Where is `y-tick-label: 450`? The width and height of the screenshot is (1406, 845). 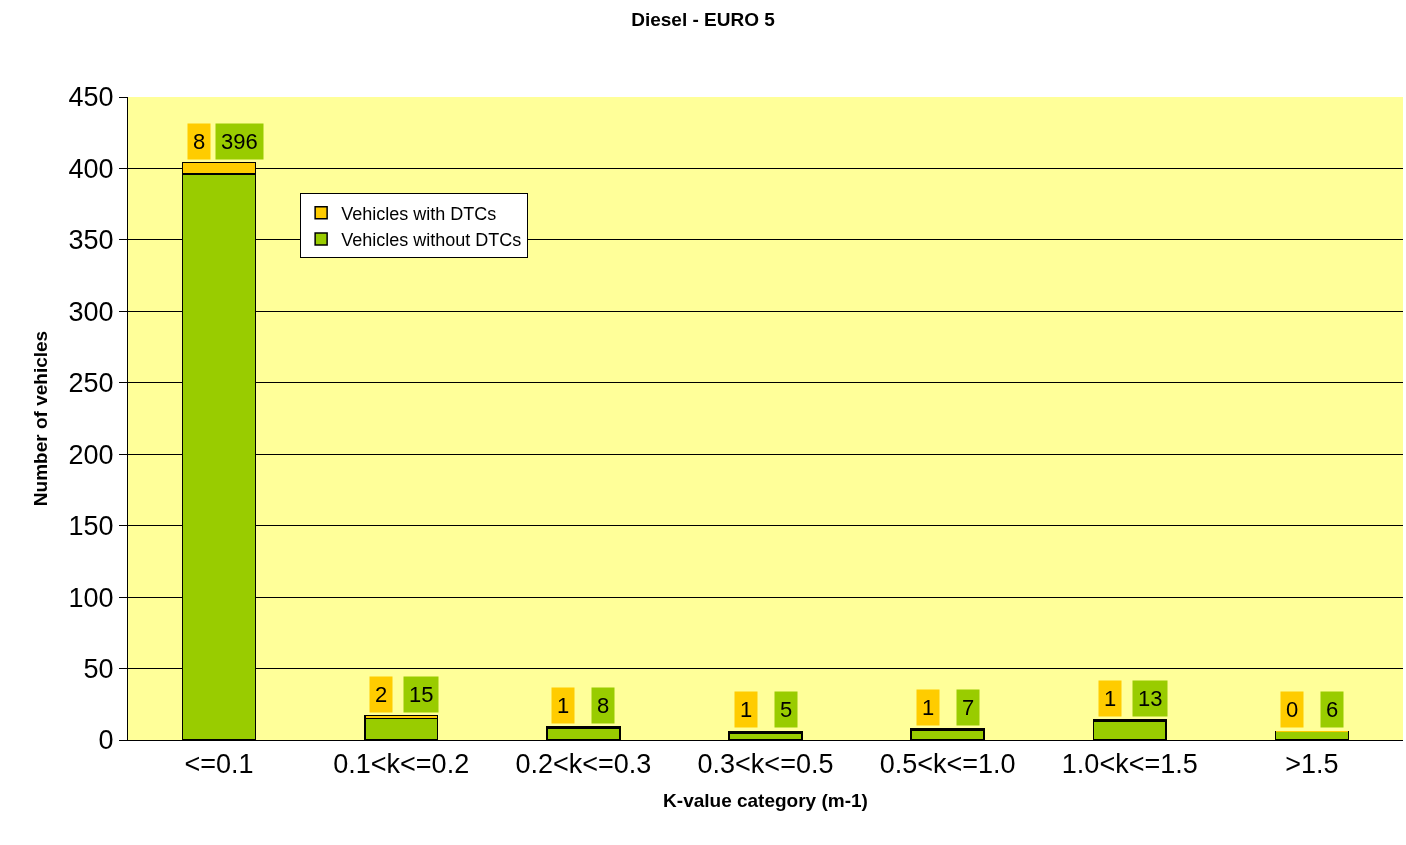
y-tick-label: 450 is located at coordinates (91, 97).